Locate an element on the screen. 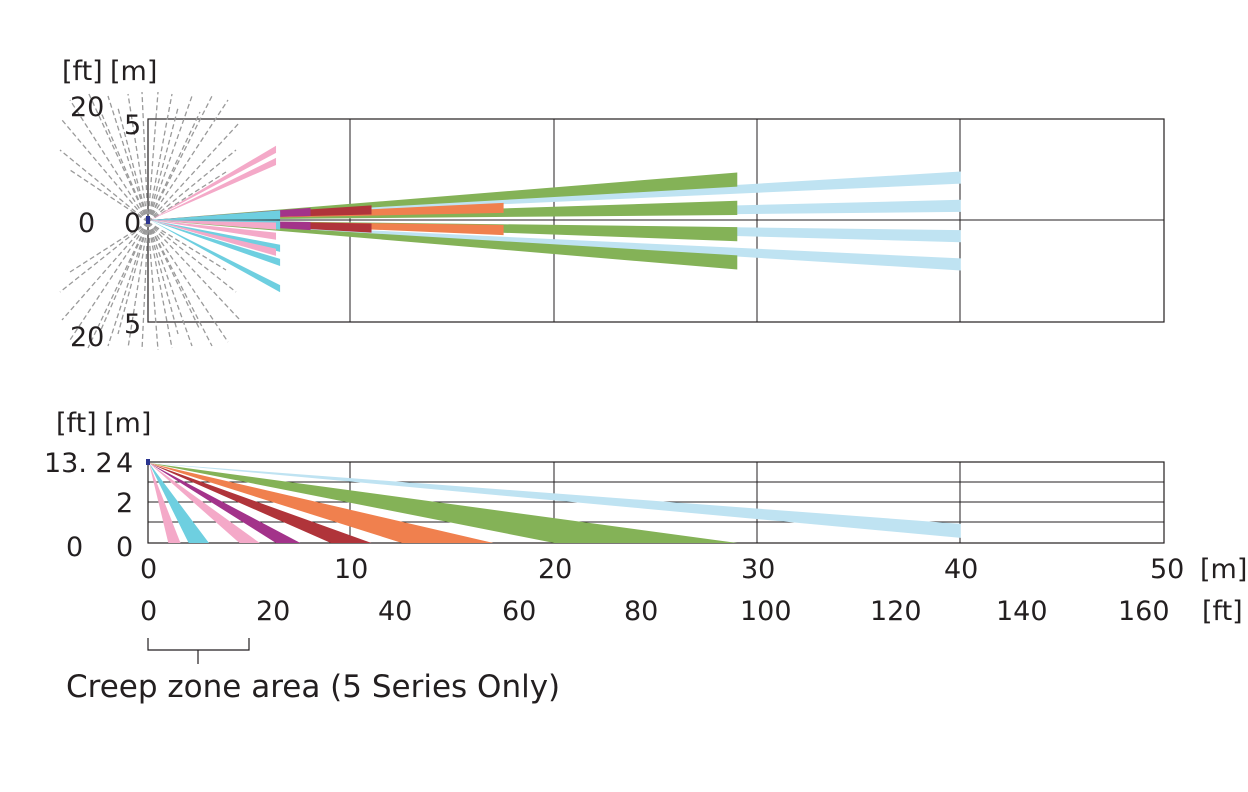  creep-zone-label: Creep zone area (5 Series Only) is located at coordinates (313, 687).